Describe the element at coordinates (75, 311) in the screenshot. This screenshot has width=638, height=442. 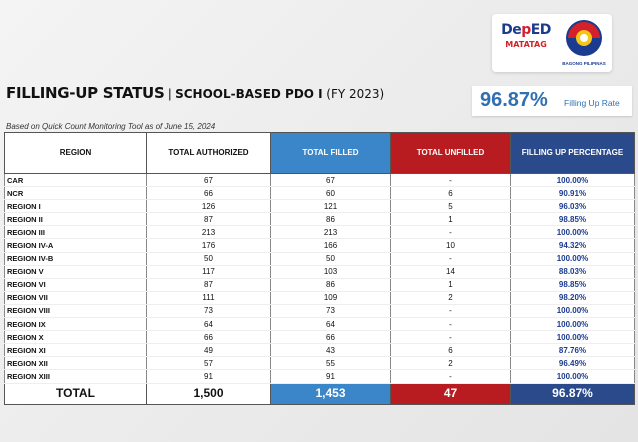
I see `cell-region: REGION VIII` at that location.